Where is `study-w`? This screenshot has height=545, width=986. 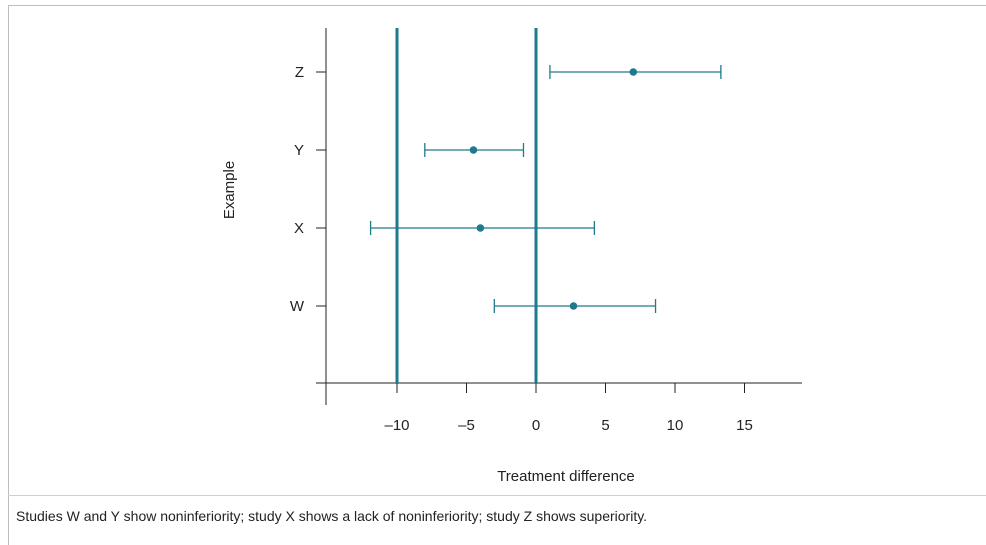 study-w is located at coordinates (575, 306).